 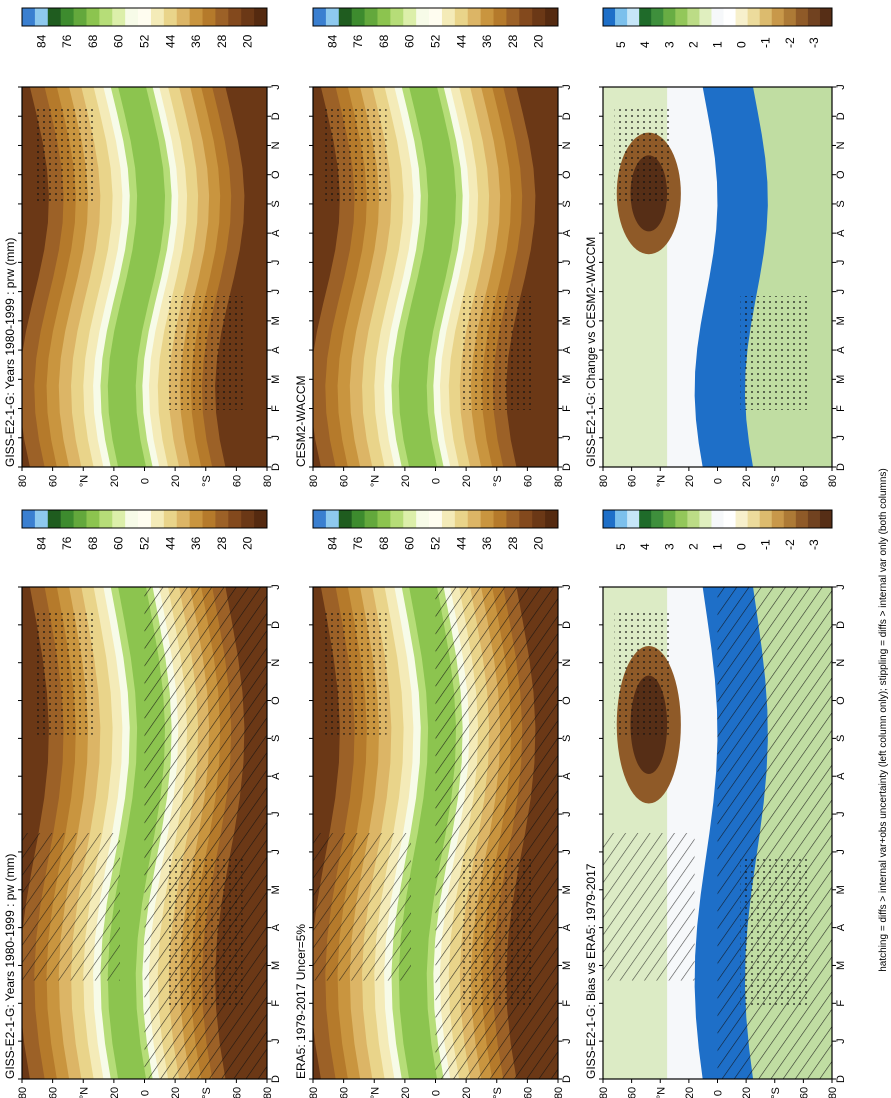 I want to click on panel-title: GISS-E2-1-G: Change vs CESM2-WACCM, so click(x=591, y=352).